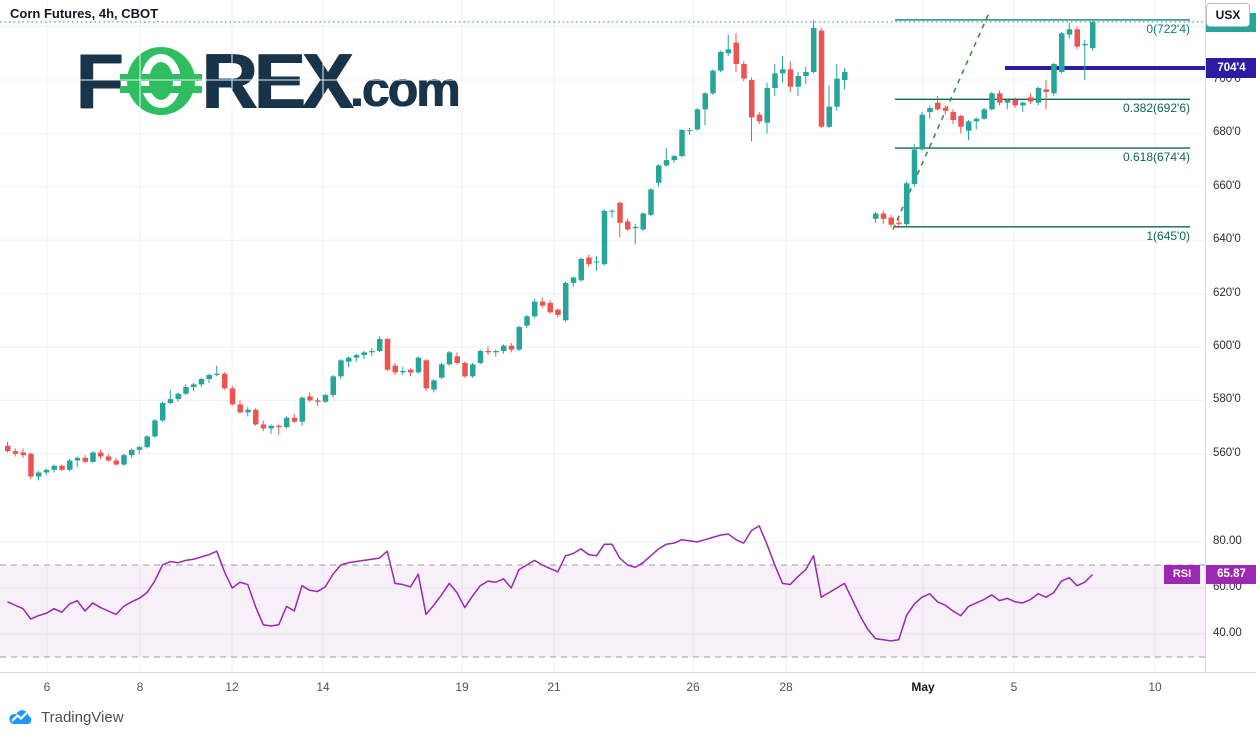  What do you see at coordinates (1227, 399) in the screenshot?
I see `price-axis-label: 580'0` at bounding box center [1227, 399].